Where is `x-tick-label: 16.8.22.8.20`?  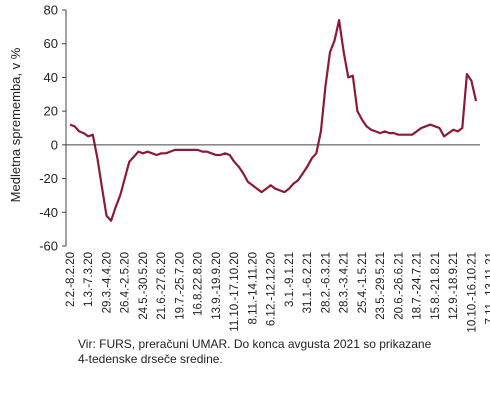 x-tick-label: 16.8.22.8.20 is located at coordinates (199, 284).